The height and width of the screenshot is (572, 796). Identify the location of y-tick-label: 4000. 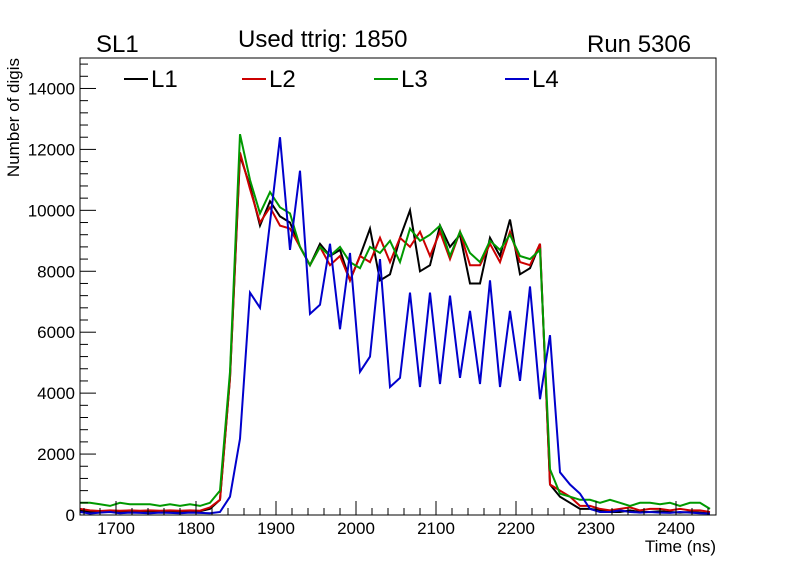
(56, 393).